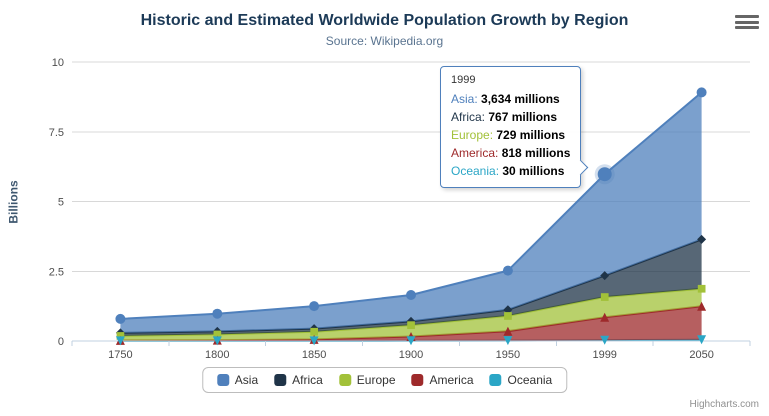 This screenshot has width=769, height=416. What do you see at coordinates (58, 63) in the screenshot?
I see `y-axis-label: 10` at bounding box center [58, 63].